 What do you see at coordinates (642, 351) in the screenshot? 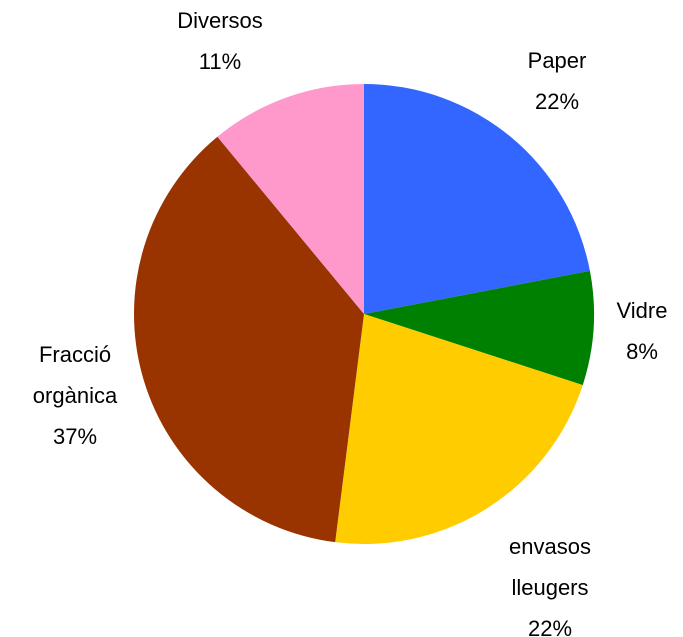
I see `value-label: 8%` at bounding box center [642, 351].